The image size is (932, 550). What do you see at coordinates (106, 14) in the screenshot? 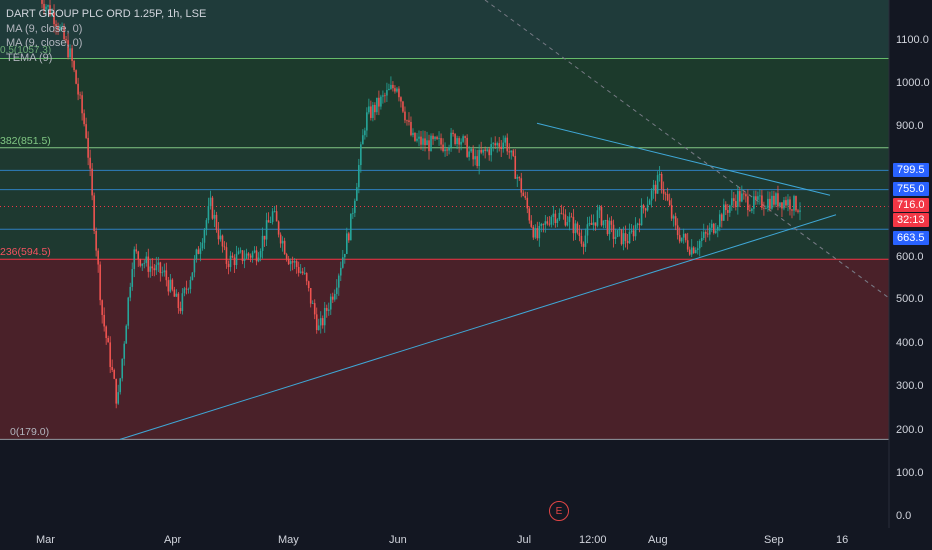
I see `symbol-title: DART GROUP PLC ORD 1.25P, 1h, LSE` at bounding box center [106, 14].